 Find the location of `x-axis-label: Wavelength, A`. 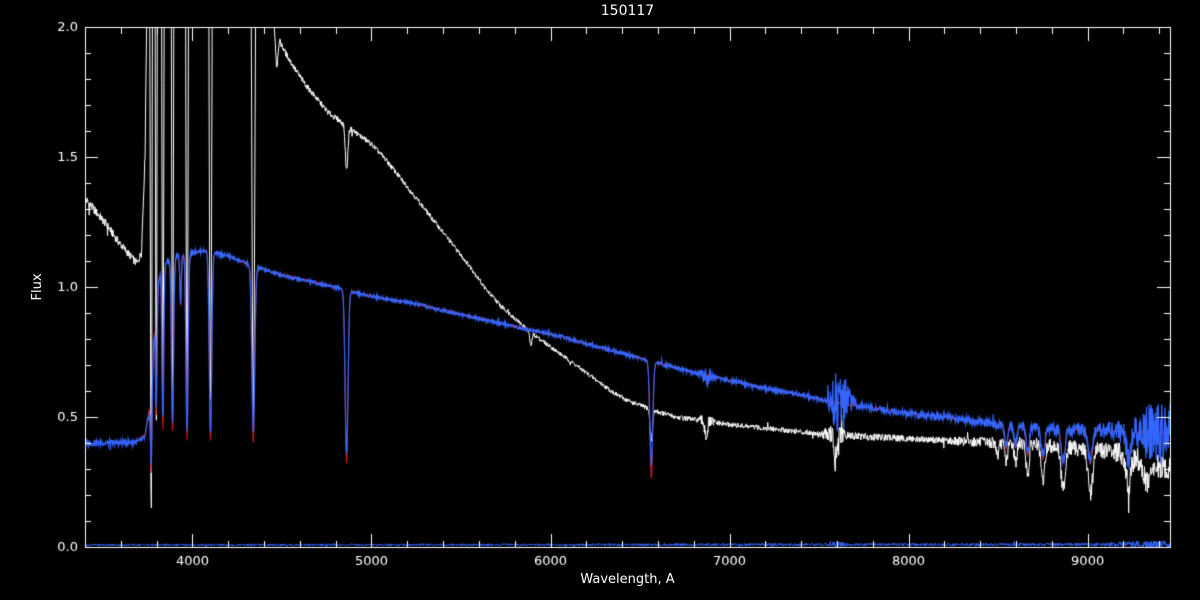

x-axis-label: Wavelength, A is located at coordinates (627, 579).